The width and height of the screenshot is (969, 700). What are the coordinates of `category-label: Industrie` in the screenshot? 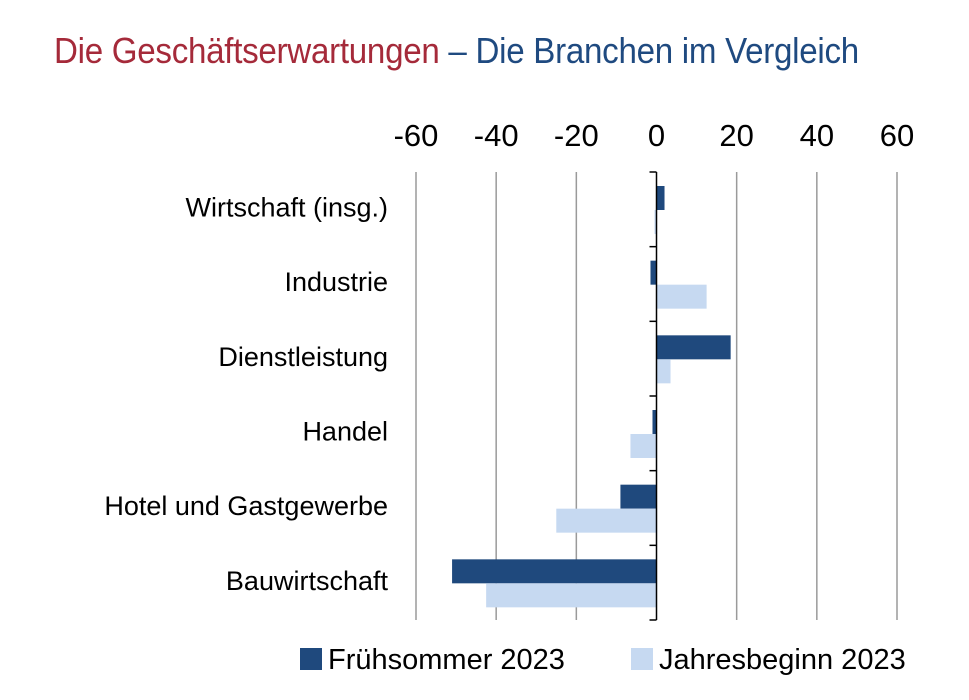 It's located at (336, 282).